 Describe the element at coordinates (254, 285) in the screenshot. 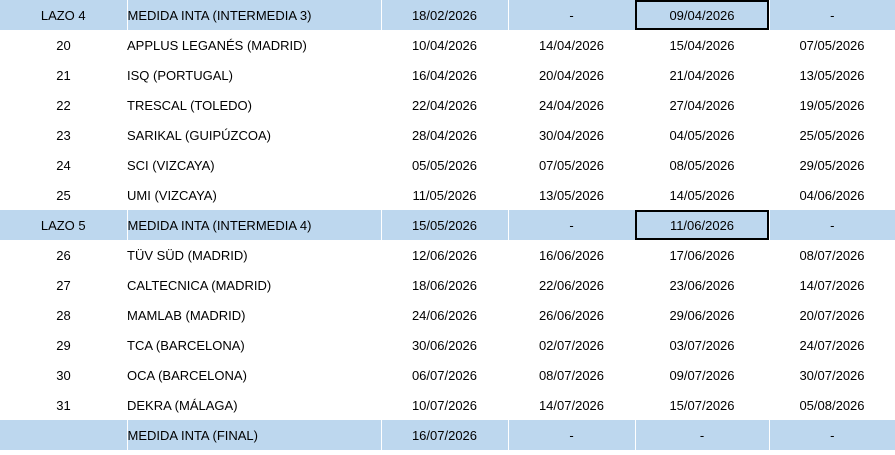

I see `row-label-cell: CALTECNICA (MADRID)` at that location.